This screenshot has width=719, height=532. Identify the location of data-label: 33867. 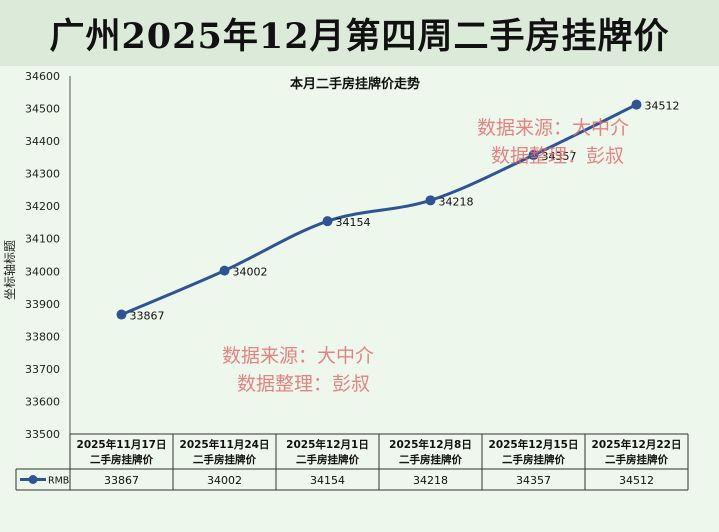
(147, 316).